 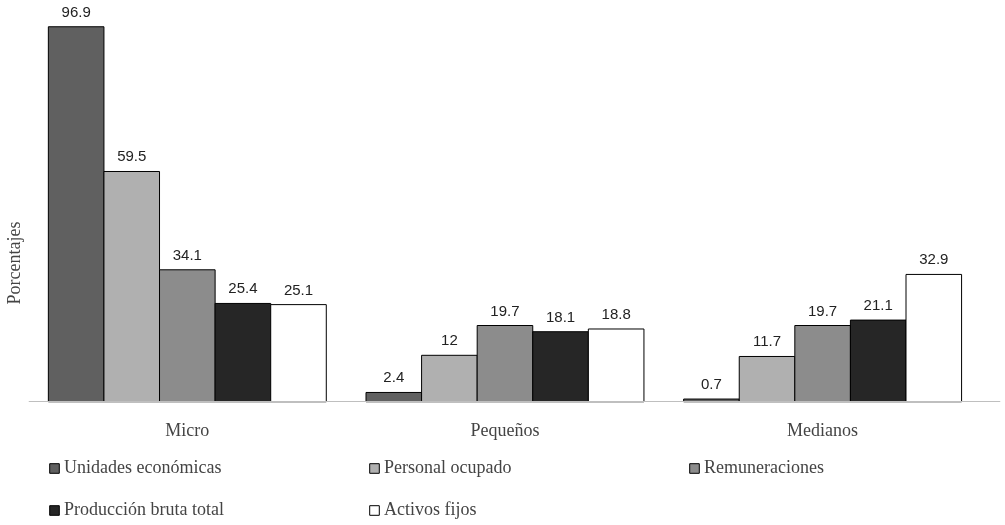 What do you see at coordinates (560, 316) in the screenshot?
I see `data-label: 18.1` at bounding box center [560, 316].